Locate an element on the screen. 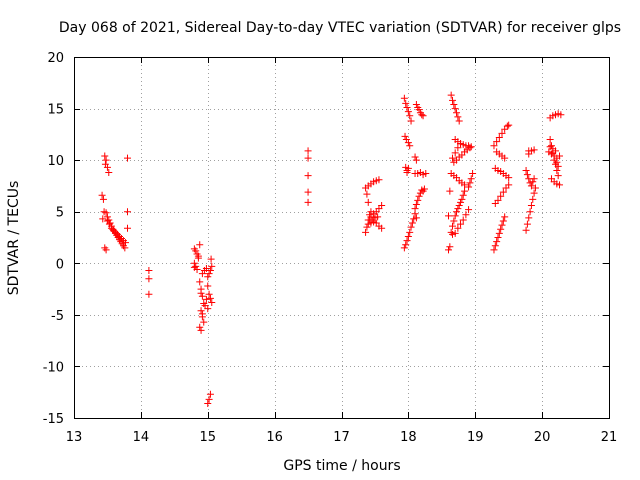 The width and height of the screenshot is (640, 480). x-tick-label: 21 is located at coordinates (609, 437).